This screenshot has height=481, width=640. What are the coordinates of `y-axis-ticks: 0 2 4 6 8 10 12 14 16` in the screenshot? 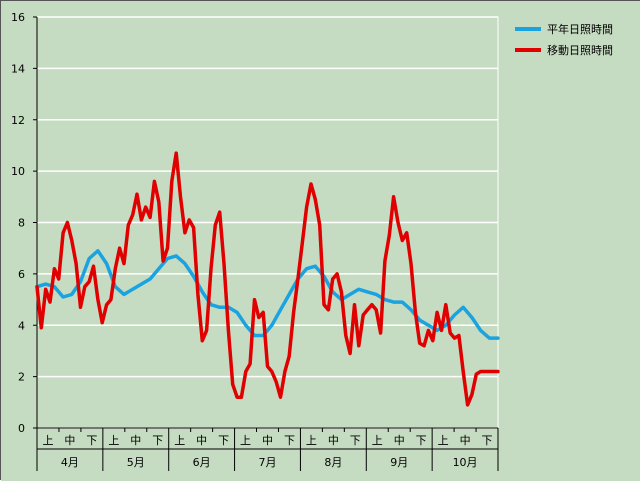 It's located at (24, 223).